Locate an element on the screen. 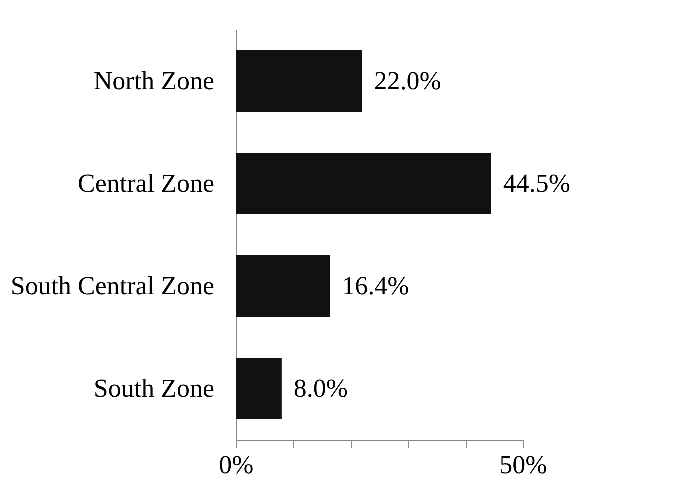  y-tick-label: South Zone is located at coordinates (154, 388).